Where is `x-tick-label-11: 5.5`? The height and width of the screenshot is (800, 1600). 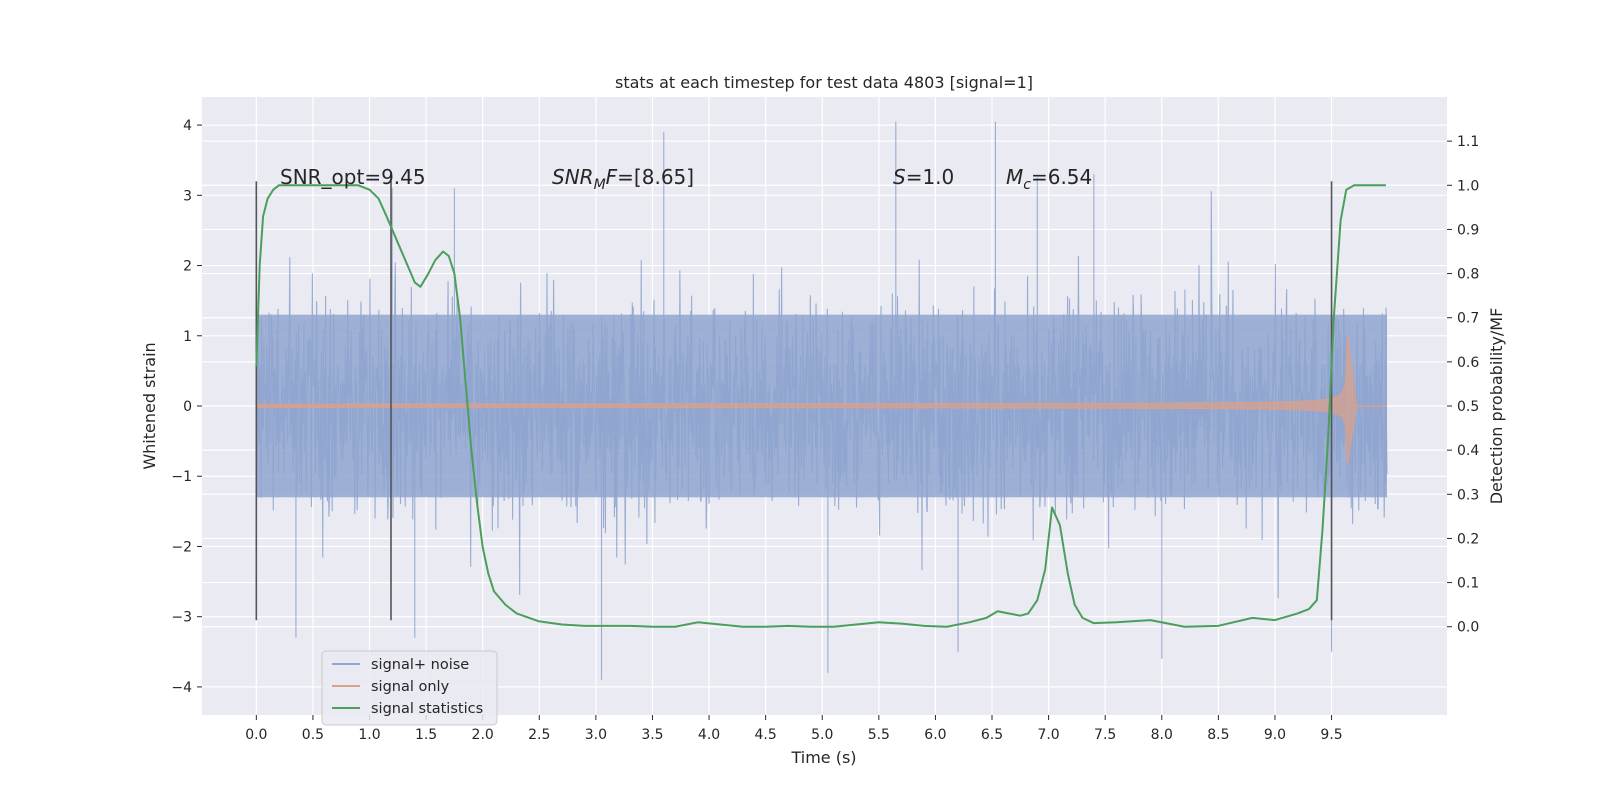
x-tick-label-11: 5.5 is located at coordinates (879, 735).